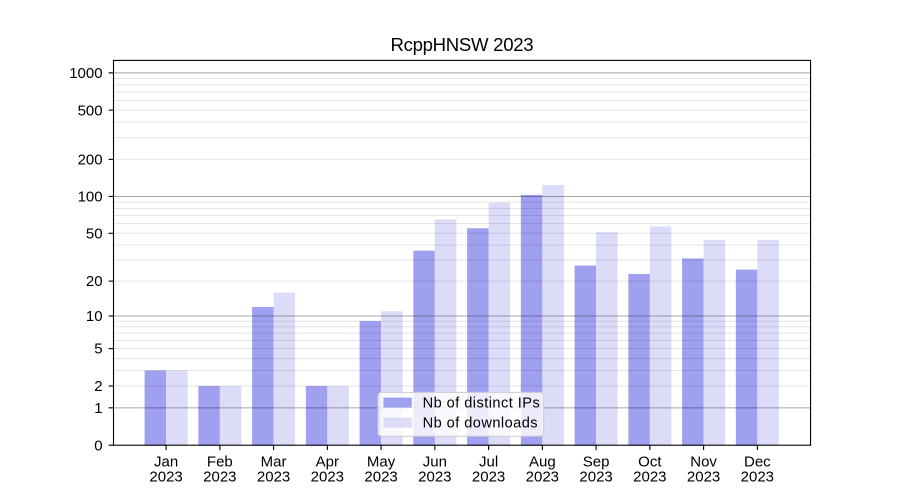  What do you see at coordinates (166, 461) in the screenshot?
I see `svg-text: Jan` at bounding box center [166, 461].